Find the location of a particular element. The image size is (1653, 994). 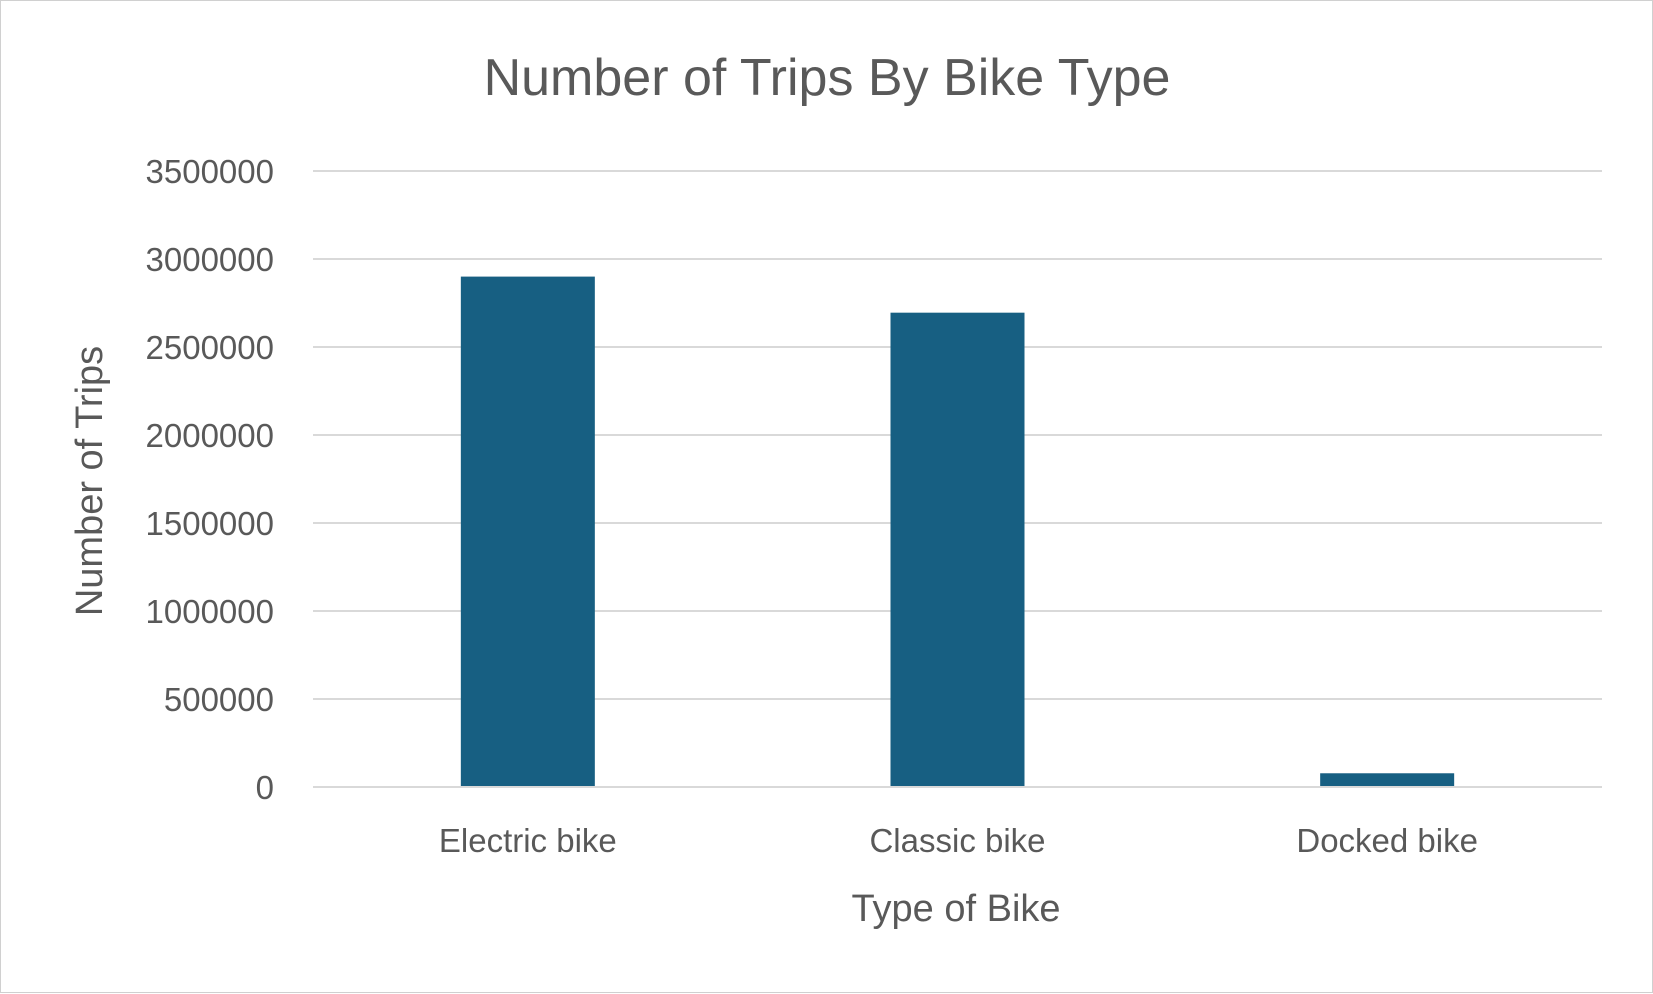

x-tick-label: Classic bike is located at coordinates (957, 840).